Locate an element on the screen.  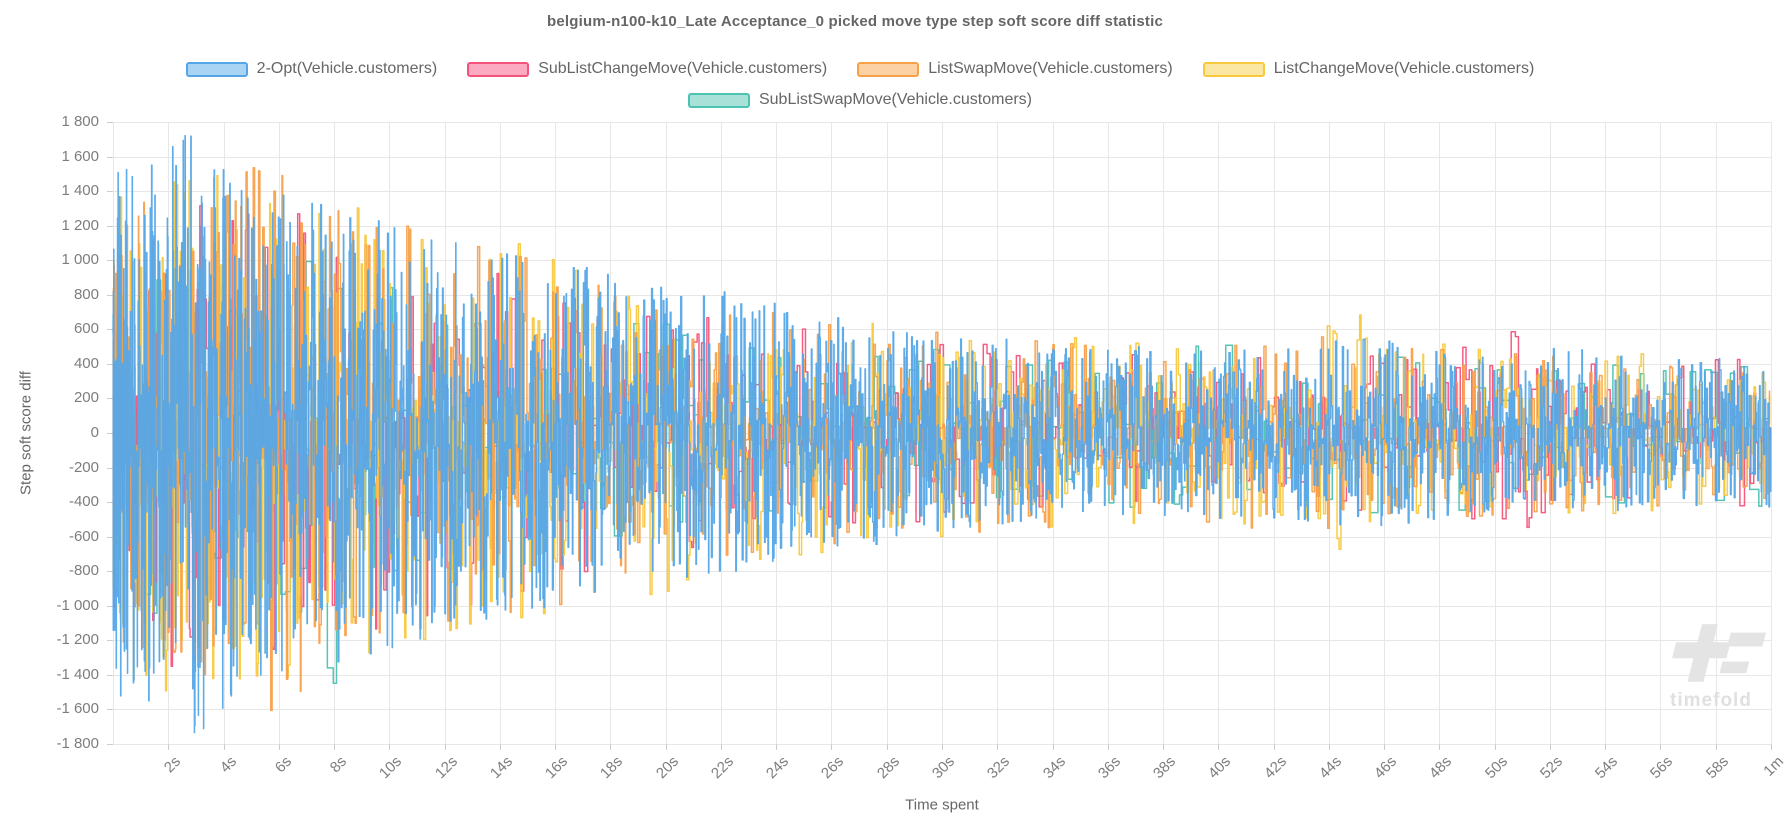
legend-item: SubListChangeMove(Vehicle.customers) is located at coordinates (647, 69).